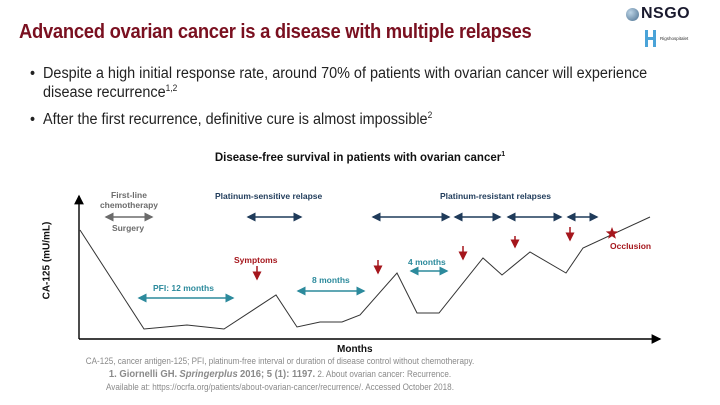 The height and width of the screenshot is (405, 720). I want to click on nsgo-logo: NSGO, so click(658, 14).